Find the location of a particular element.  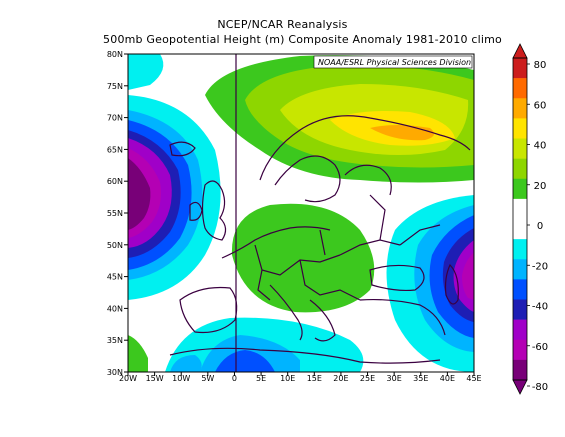

credit-box is located at coordinates (393, 62).